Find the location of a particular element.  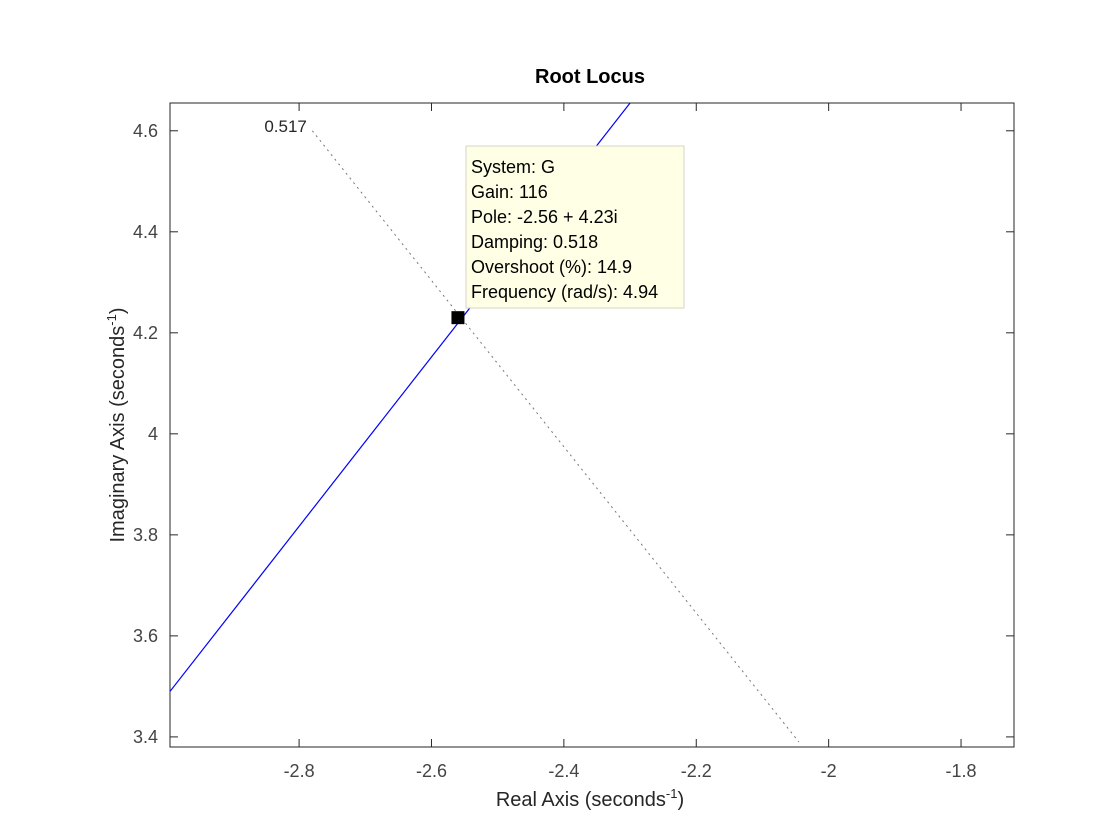

chart-title: Root Locus is located at coordinates (590, 77).